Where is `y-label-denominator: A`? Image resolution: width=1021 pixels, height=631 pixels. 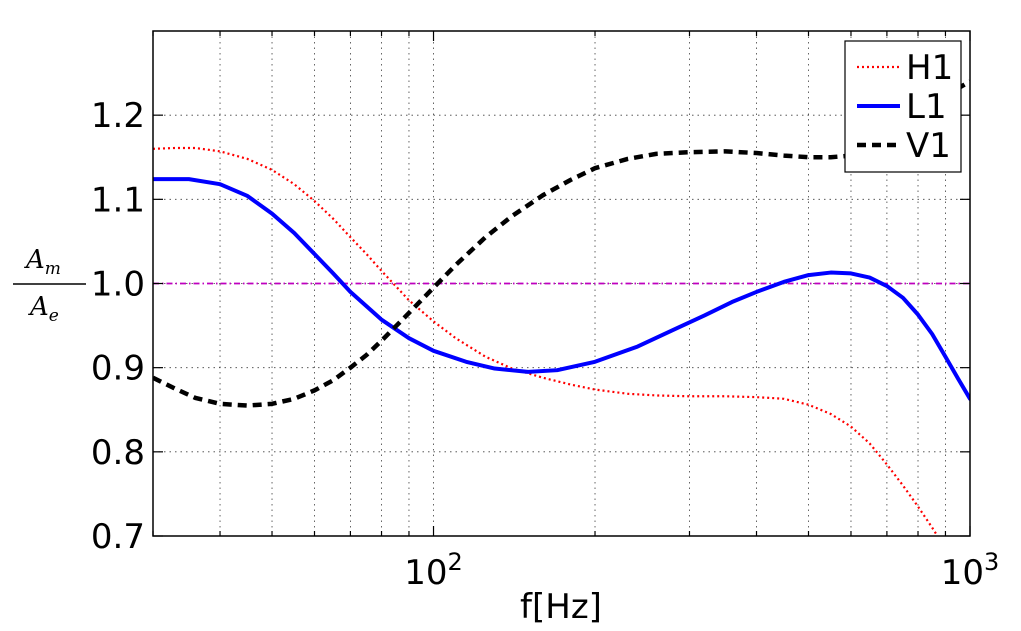
y-label-denominator: A is located at coordinates (38, 307).